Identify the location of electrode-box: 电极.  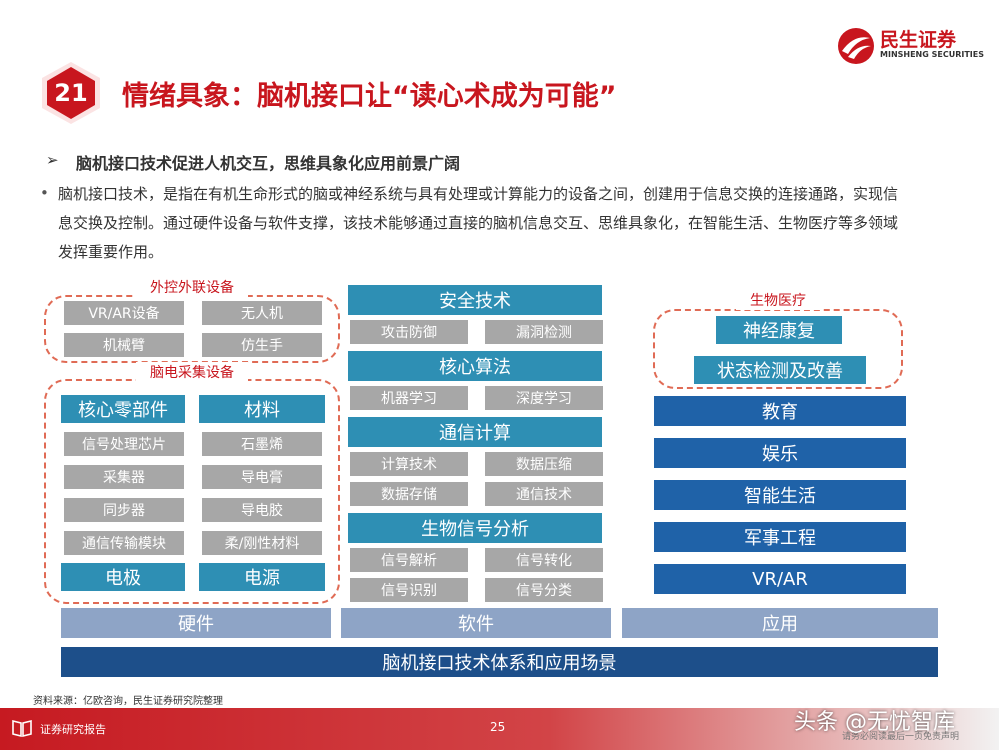
(123, 577).